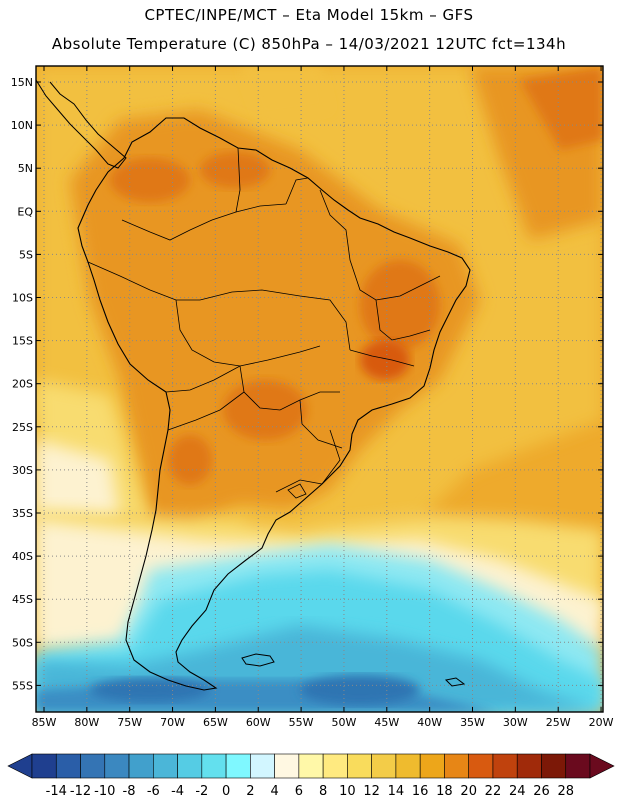 The height and width of the screenshot is (800, 618). What do you see at coordinates (129, 722) in the screenshot?
I see `longitude-label: 75W` at bounding box center [129, 722].